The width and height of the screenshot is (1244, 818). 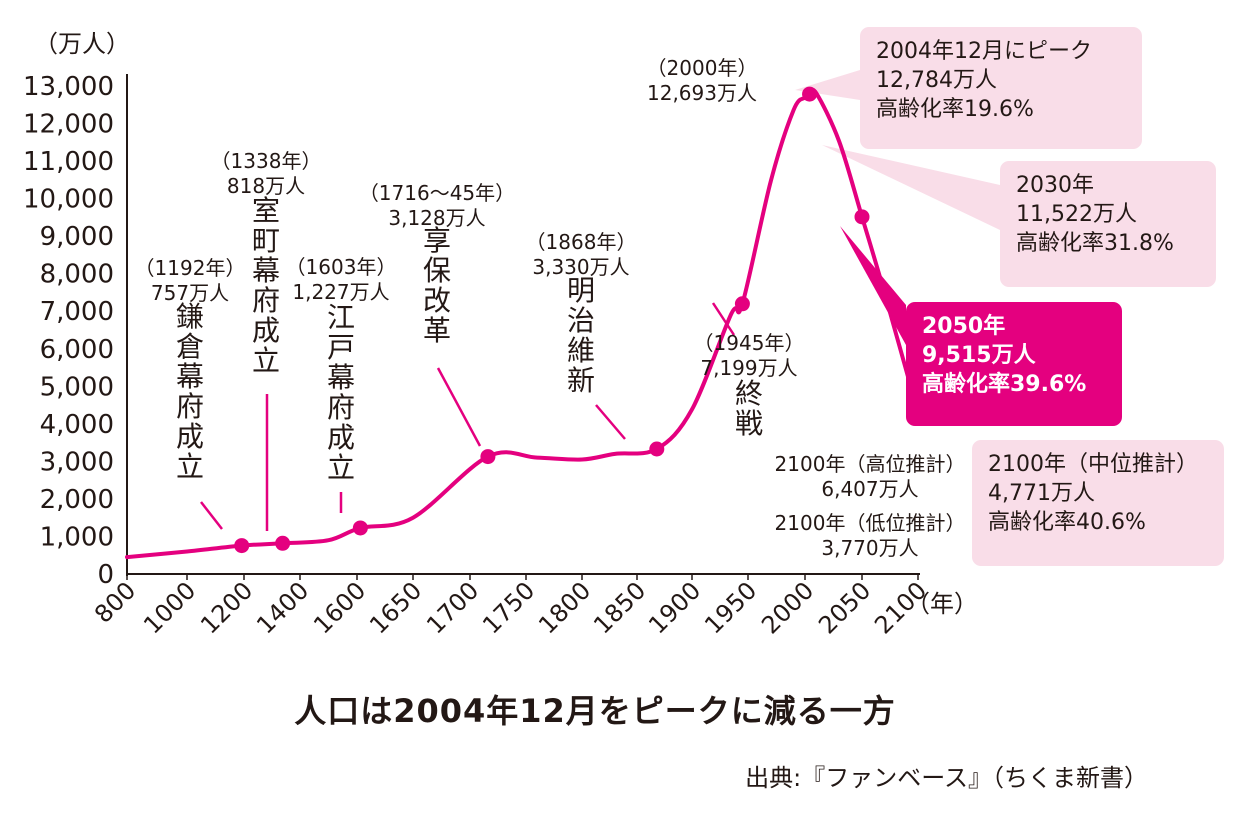 I want to click on y-tick-label: 0, so click(x=105, y=575).